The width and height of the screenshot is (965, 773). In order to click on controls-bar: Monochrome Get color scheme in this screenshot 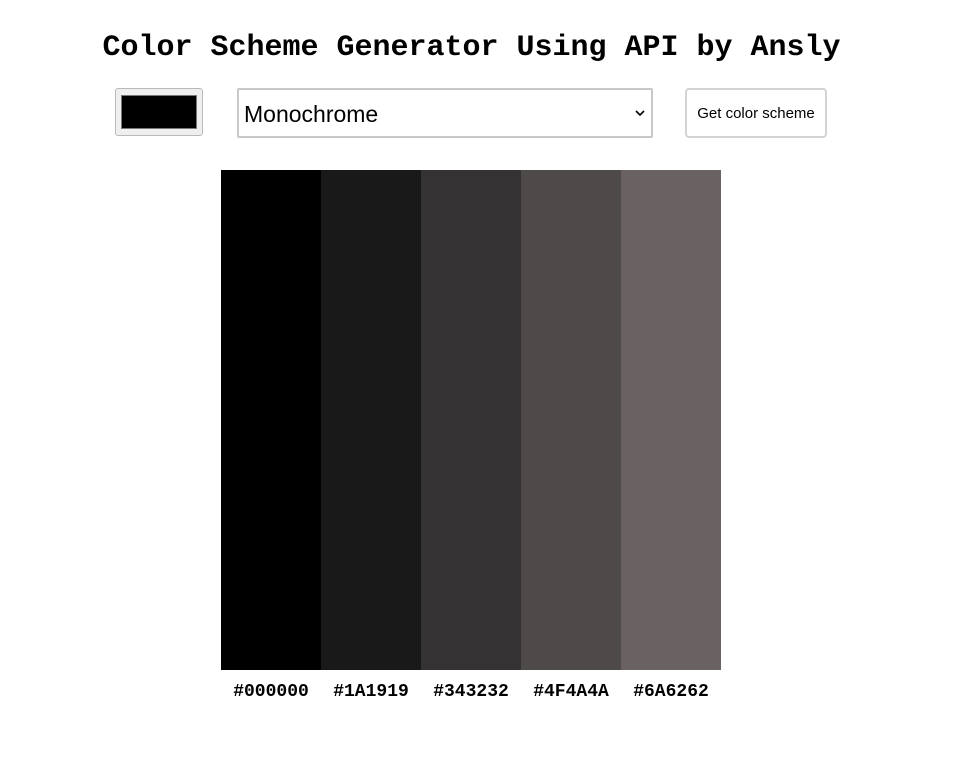, I will do `click(482, 113)`.